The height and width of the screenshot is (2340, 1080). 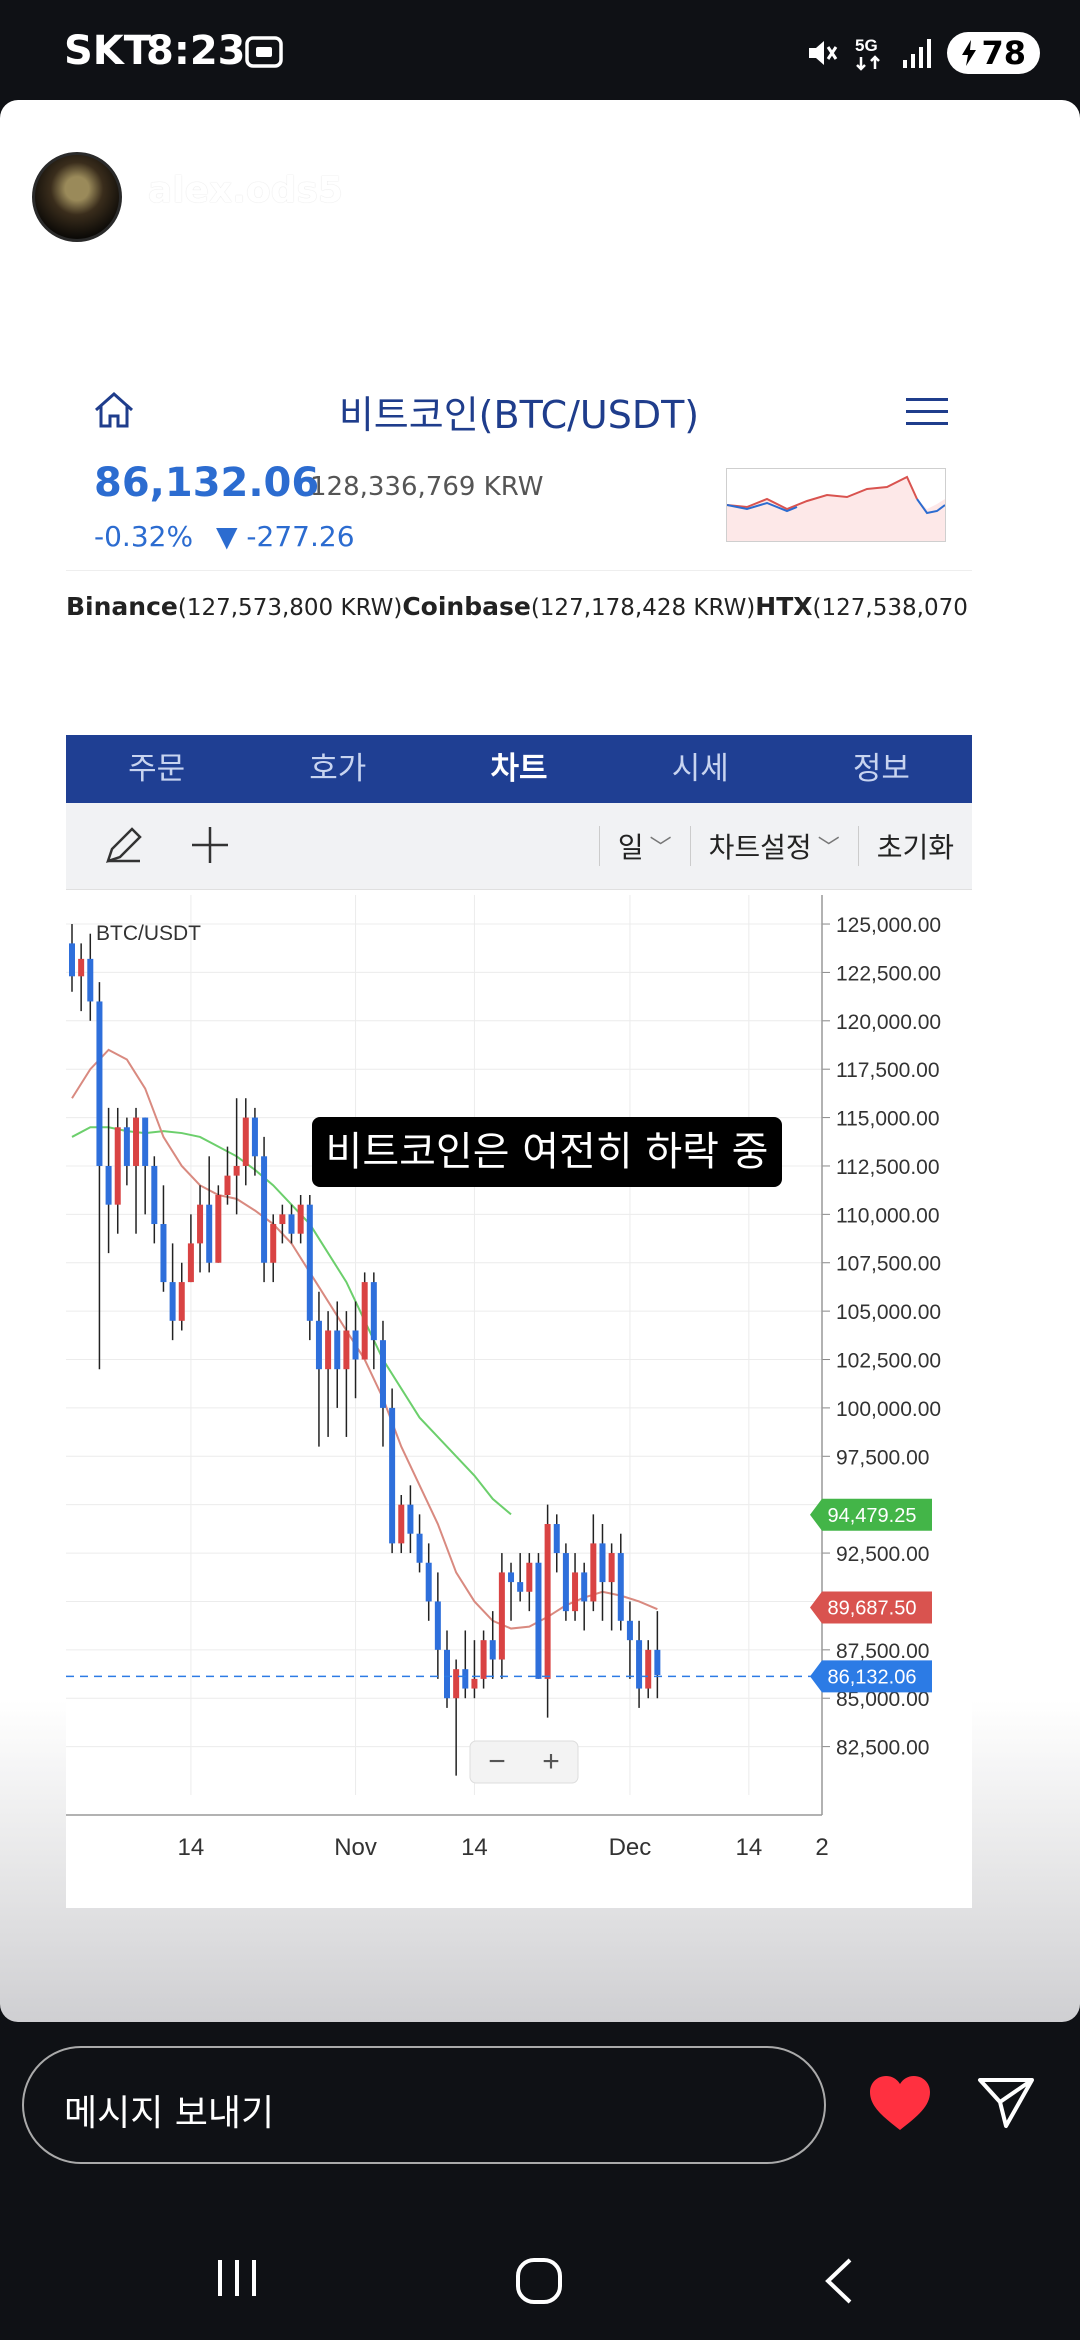 I want to click on recent-apps-icon, so click(x=237, y=2278).